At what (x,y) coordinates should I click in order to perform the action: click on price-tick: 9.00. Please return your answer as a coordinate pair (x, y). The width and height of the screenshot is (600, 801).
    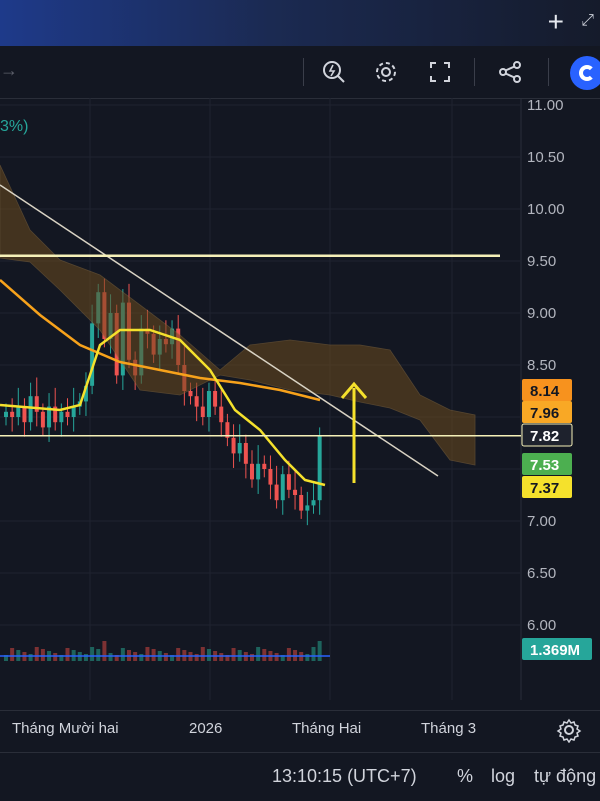
    Looking at the image, I should click on (541, 313).